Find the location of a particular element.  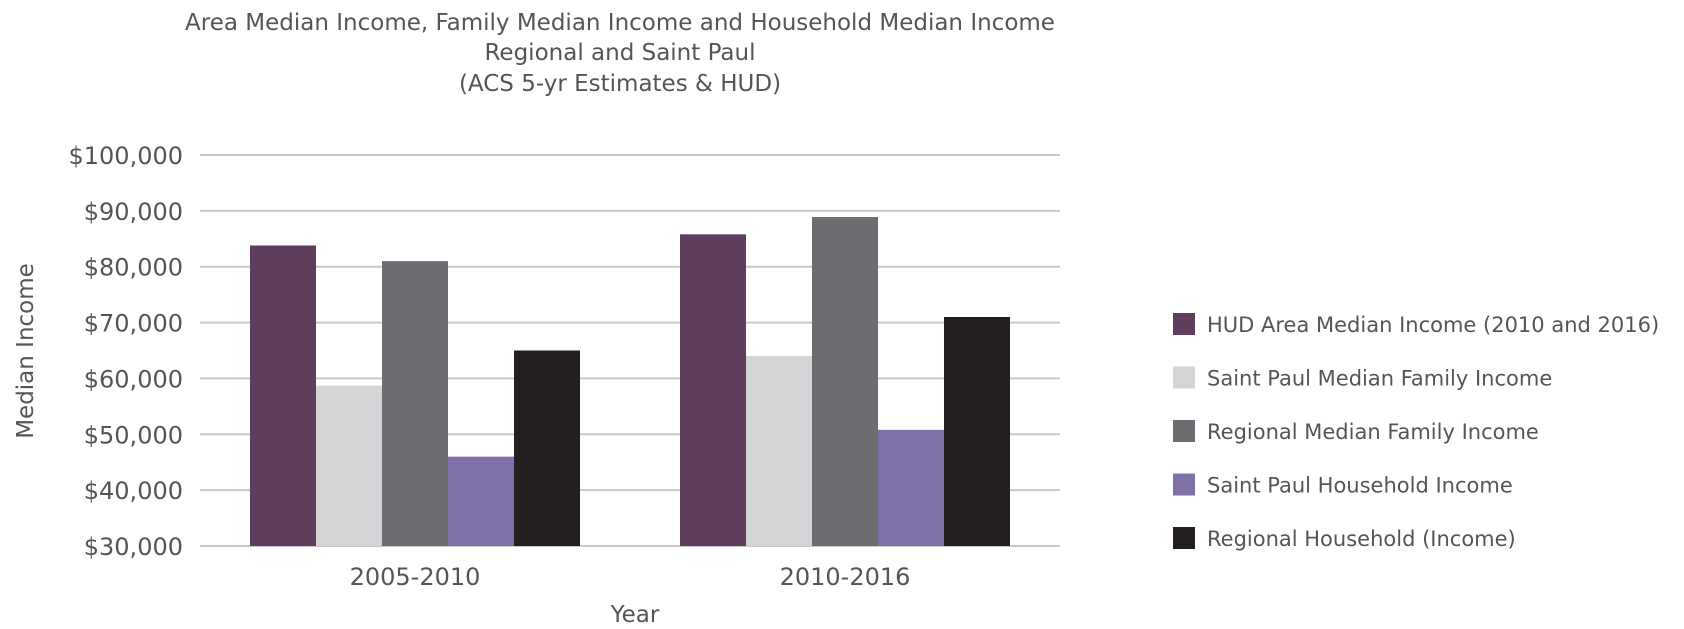

x-tick-label: 2010-2016 is located at coordinates (845, 577).